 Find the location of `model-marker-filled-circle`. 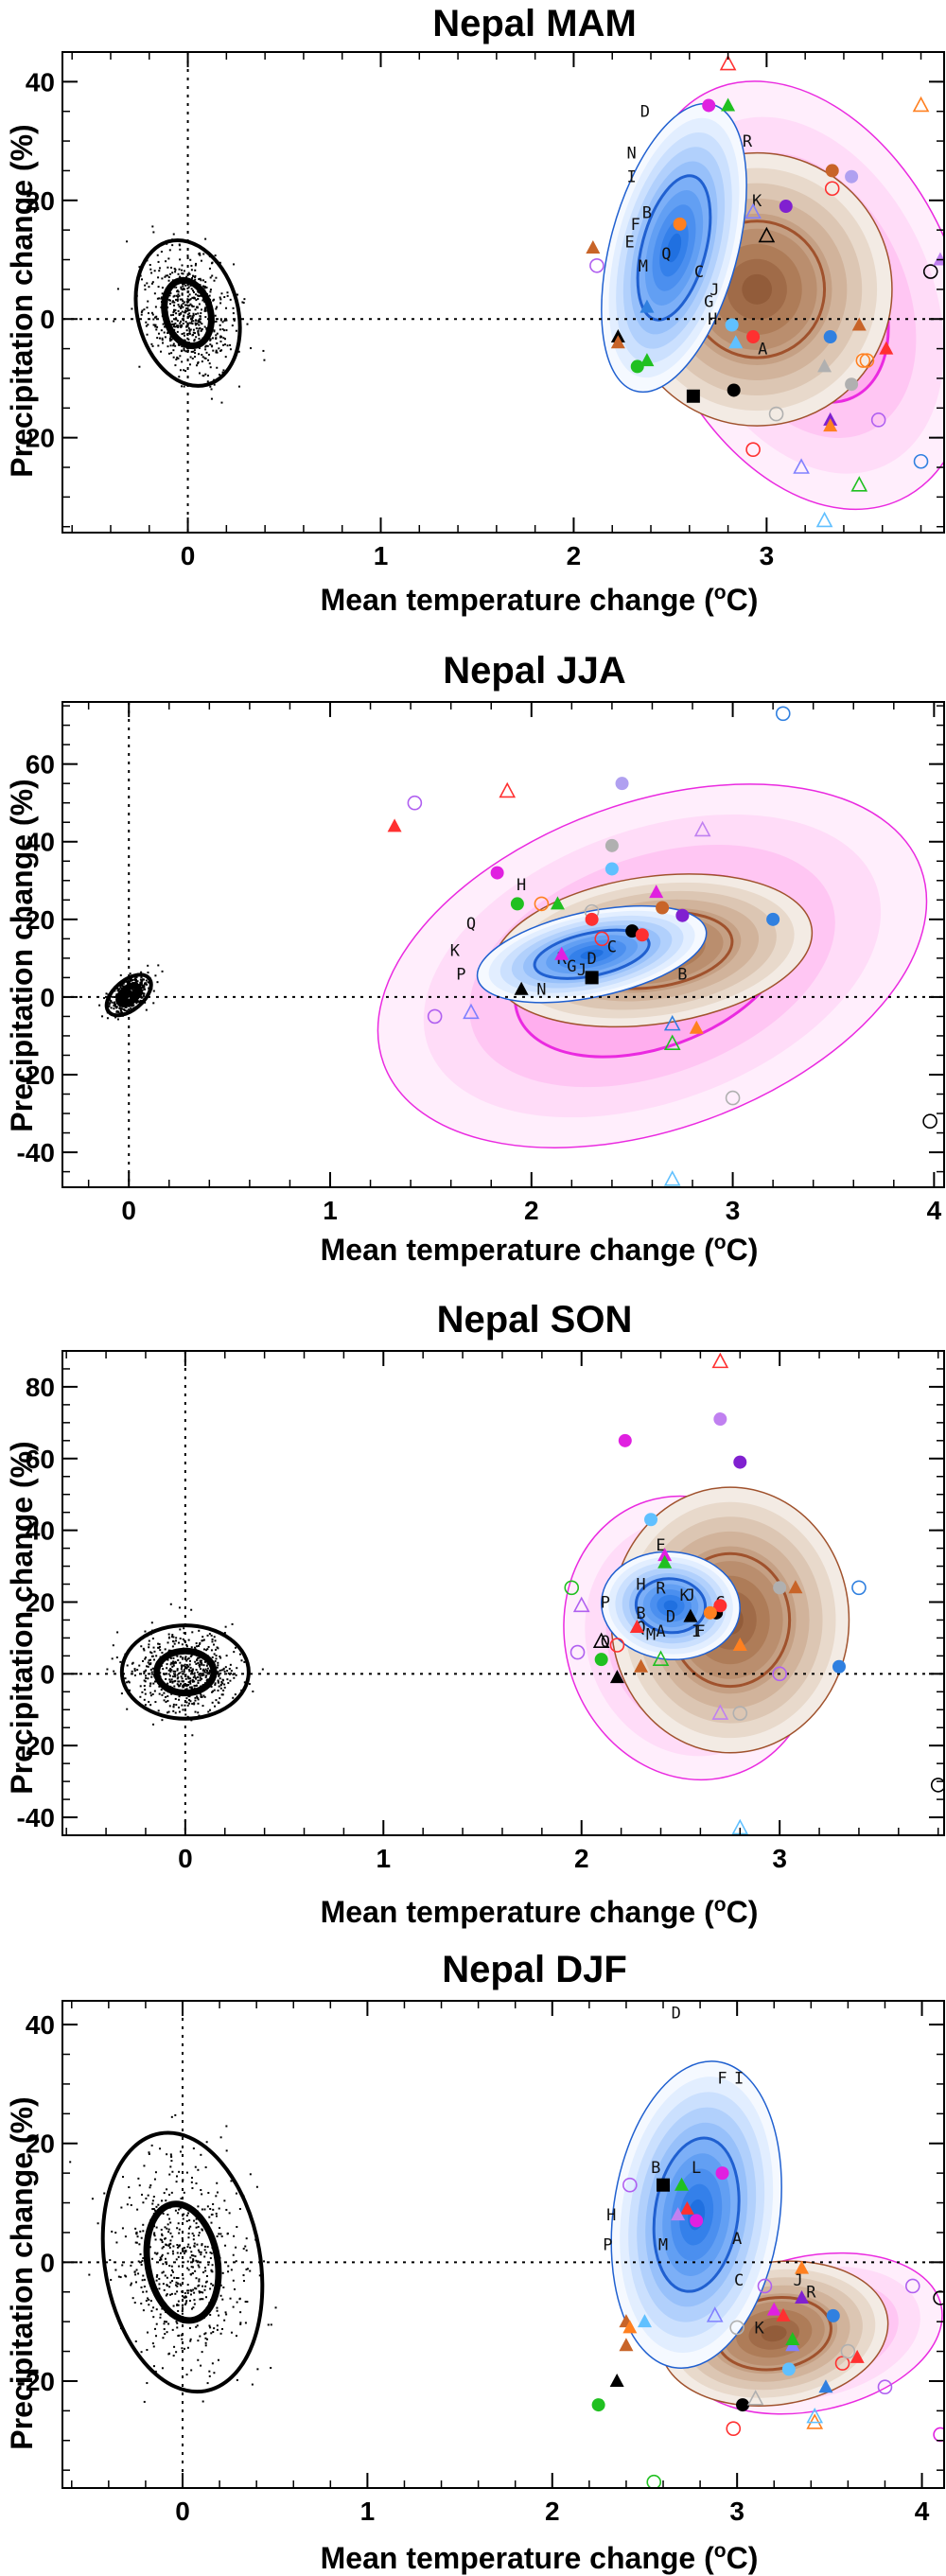

model-marker-filled-circle is located at coordinates (852, 176).